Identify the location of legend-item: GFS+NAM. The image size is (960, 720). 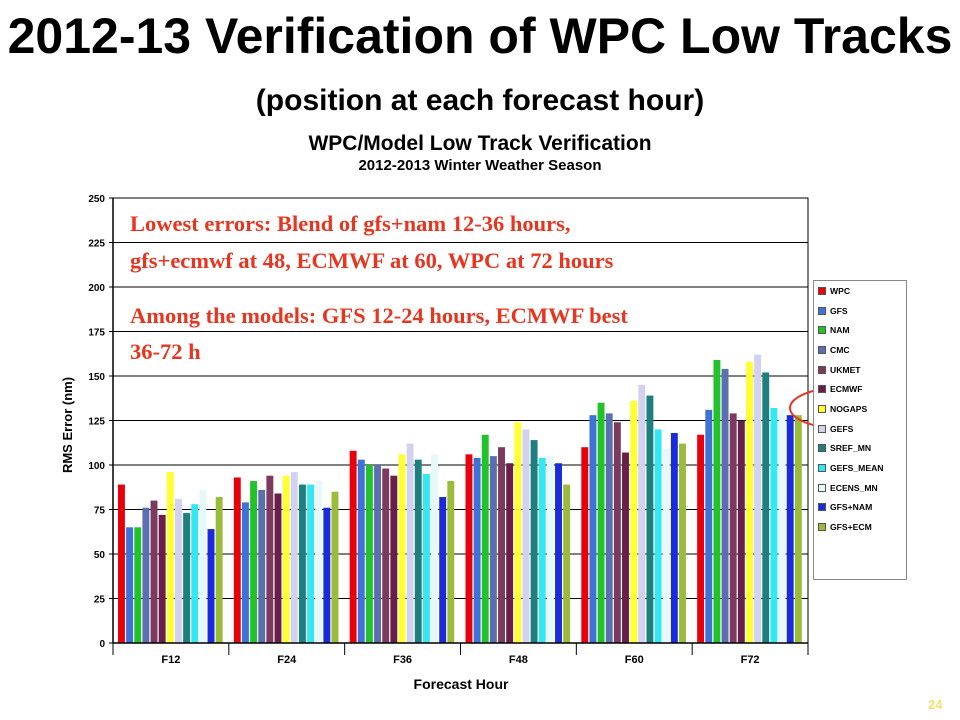
(860, 508).